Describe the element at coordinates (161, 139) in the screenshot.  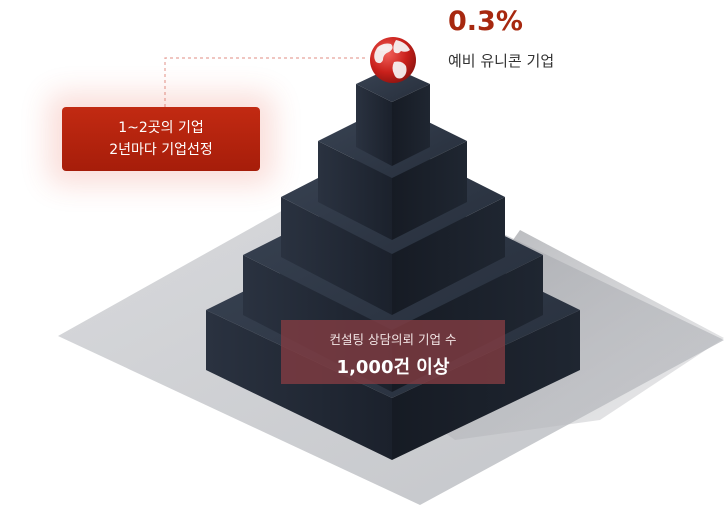
I see `callout-box: 1~2곳의 기업 2년마다 기업선정` at that location.